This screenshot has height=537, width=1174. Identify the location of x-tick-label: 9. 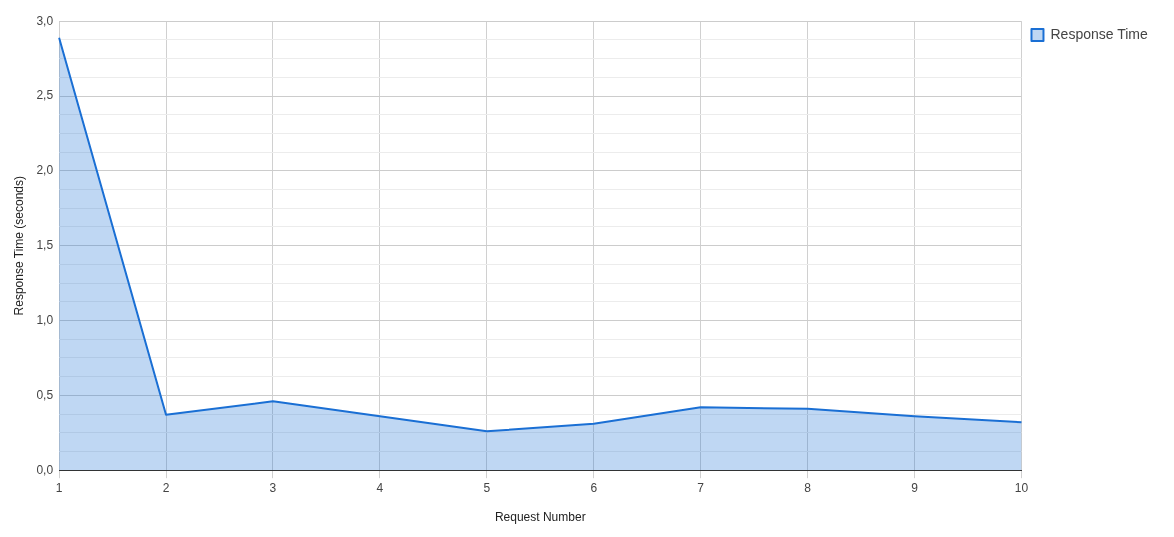
(915, 487).